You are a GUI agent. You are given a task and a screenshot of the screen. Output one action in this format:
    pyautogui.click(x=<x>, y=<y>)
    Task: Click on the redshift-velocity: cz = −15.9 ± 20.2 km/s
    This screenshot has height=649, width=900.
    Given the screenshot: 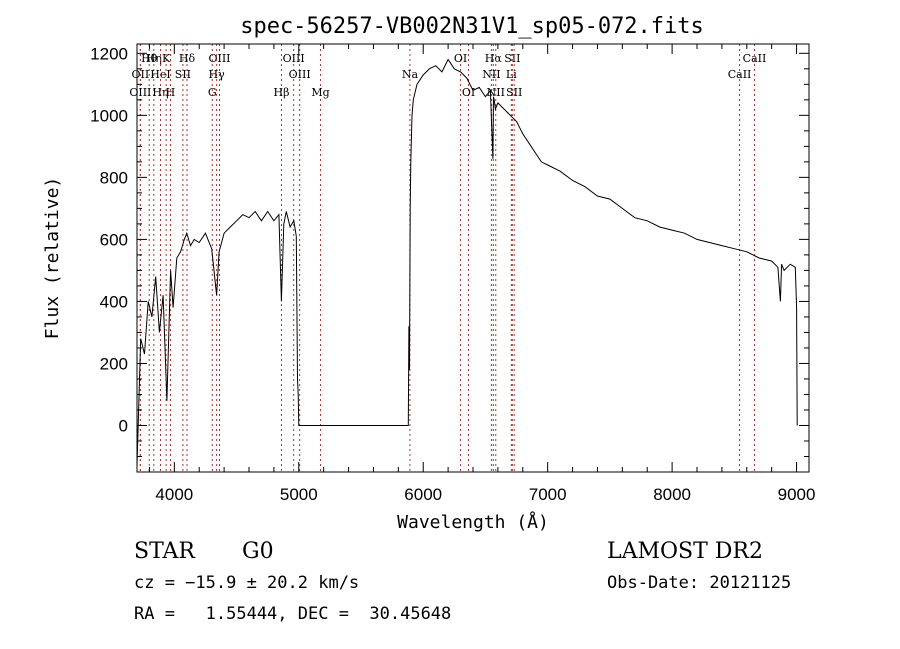 What is the action you would take?
    pyautogui.click(x=247, y=583)
    